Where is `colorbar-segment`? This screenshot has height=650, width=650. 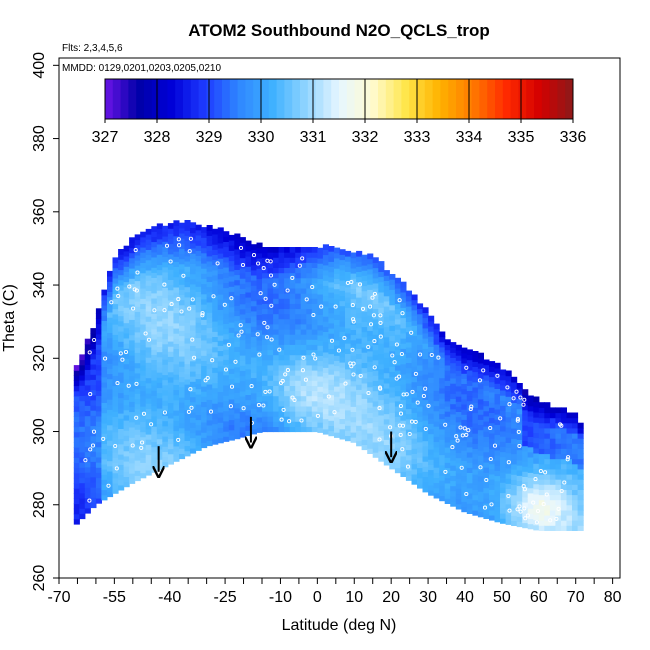 colorbar-segment is located at coordinates (249, 99).